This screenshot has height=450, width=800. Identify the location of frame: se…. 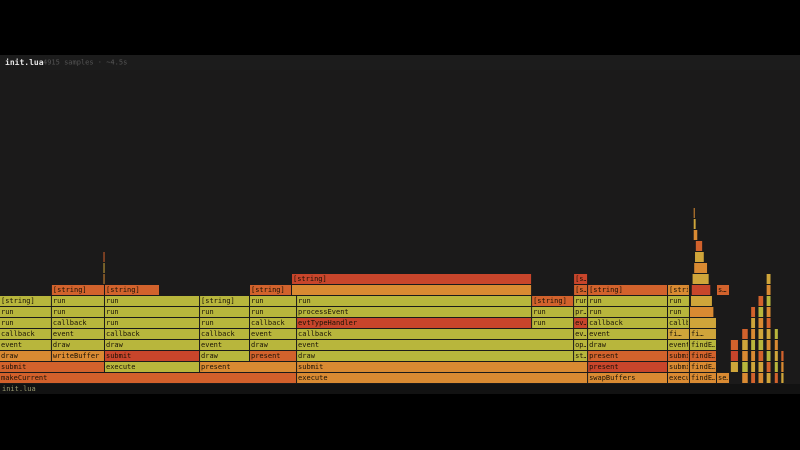
(723, 378).